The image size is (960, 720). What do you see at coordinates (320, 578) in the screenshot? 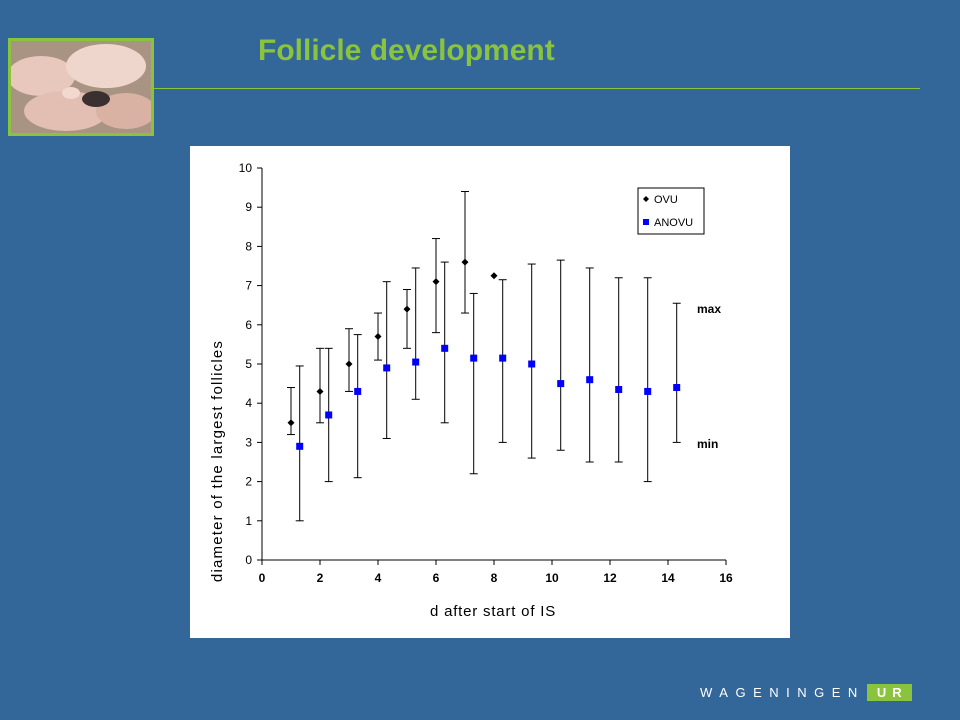
I see `x-tick-label: 2` at bounding box center [320, 578].